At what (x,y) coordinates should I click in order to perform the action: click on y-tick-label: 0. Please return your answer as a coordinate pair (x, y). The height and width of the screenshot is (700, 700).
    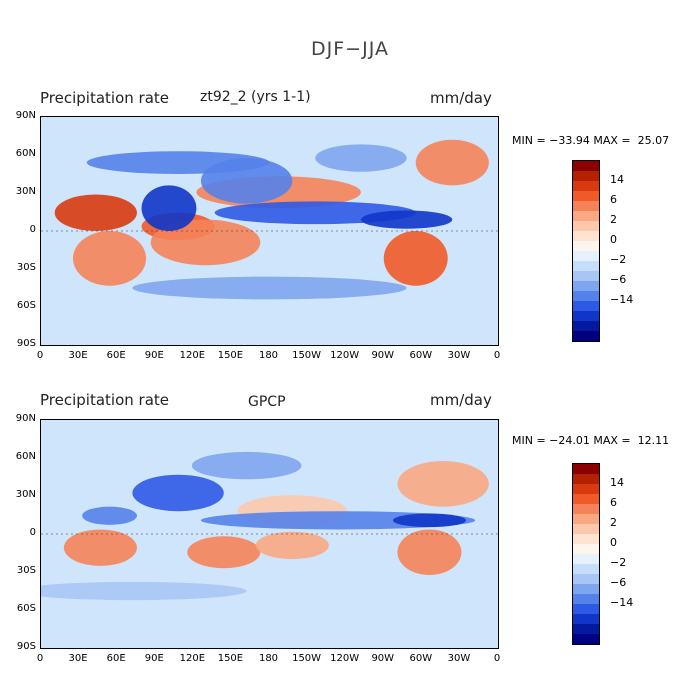
    Looking at the image, I should click on (32, 532).